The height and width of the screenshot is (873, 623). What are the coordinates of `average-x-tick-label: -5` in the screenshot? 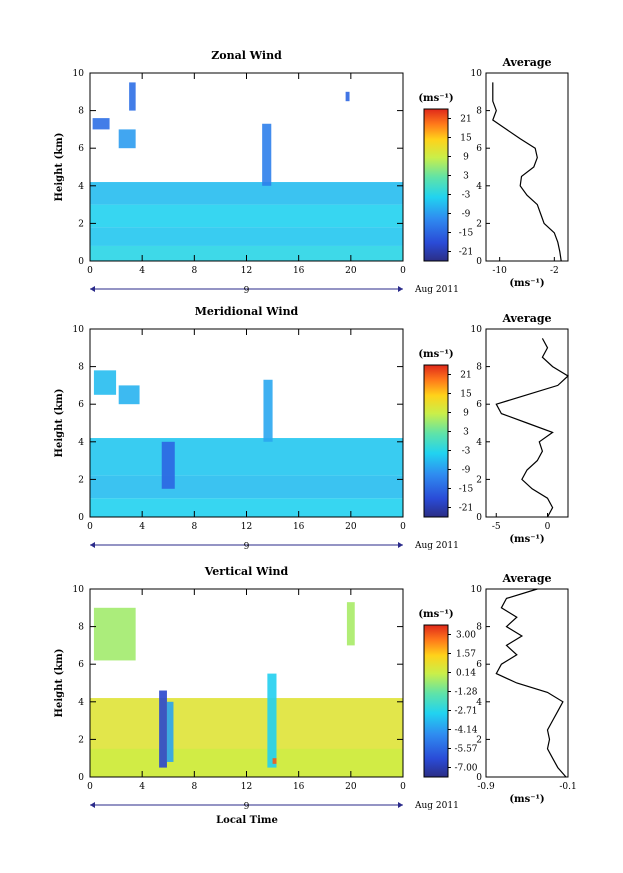 It's located at (496, 527).